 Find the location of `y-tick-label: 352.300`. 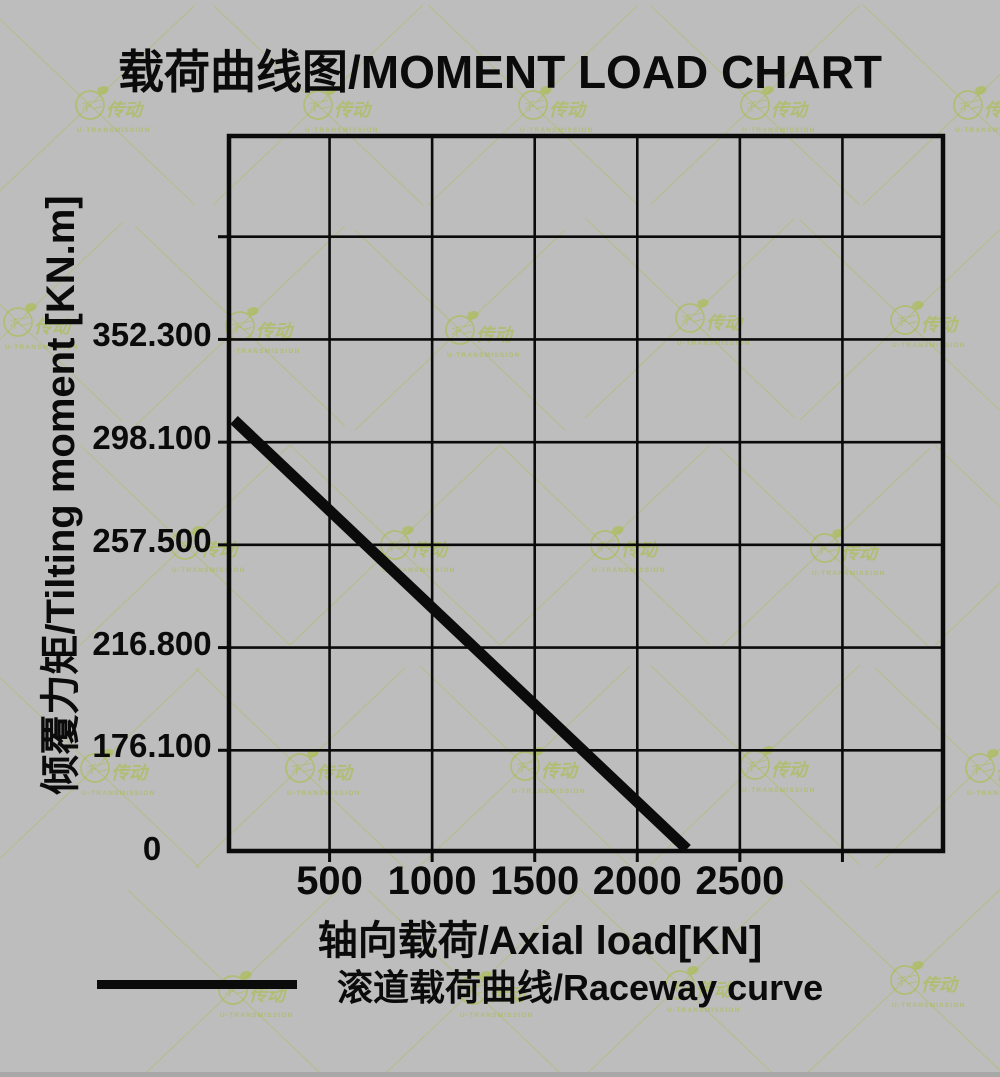

y-tick-label: 352.300 is located at coordinates (152, 335).